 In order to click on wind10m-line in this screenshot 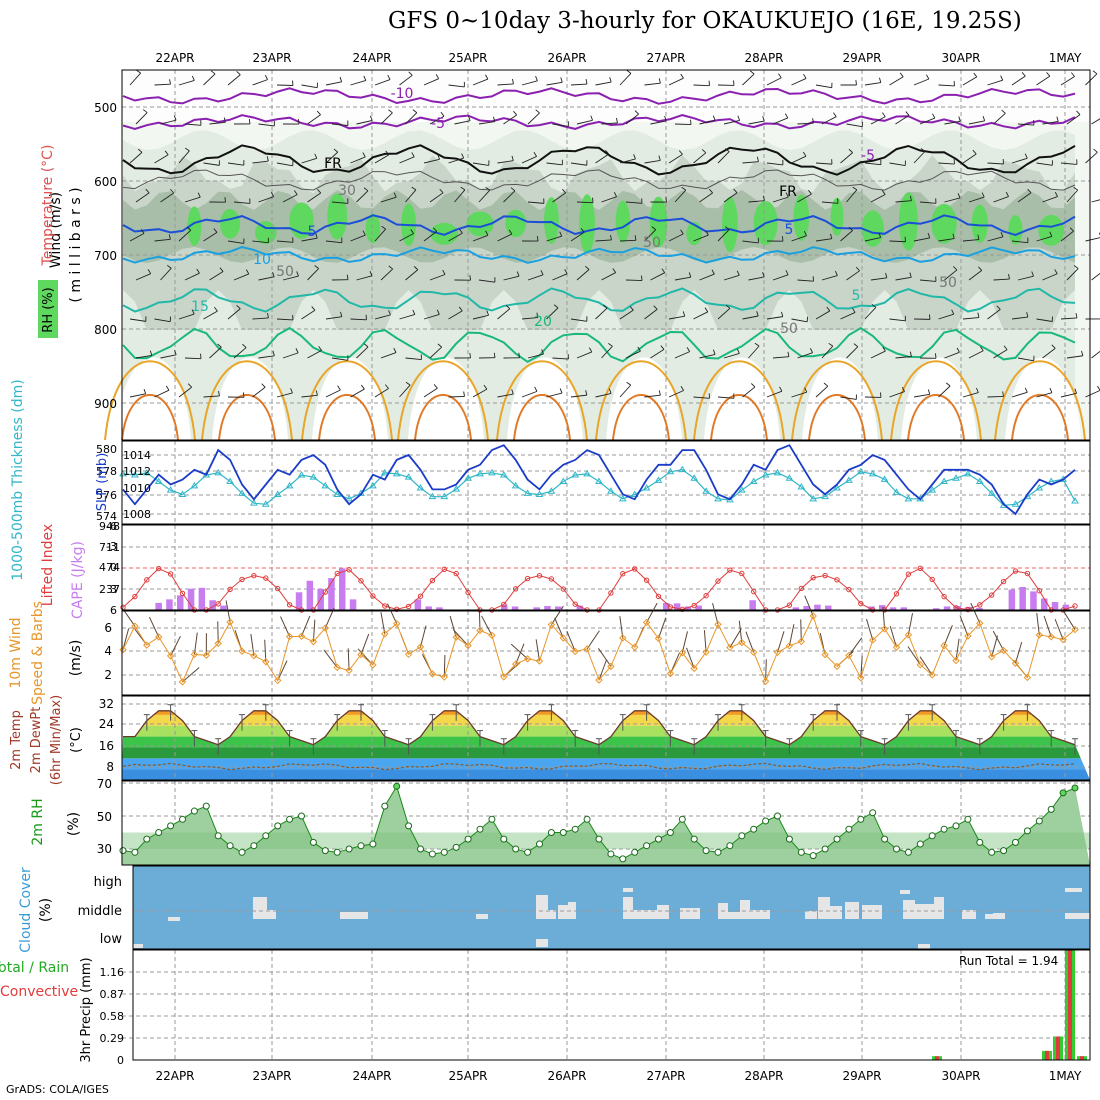, I will do `click(599, 649)`.